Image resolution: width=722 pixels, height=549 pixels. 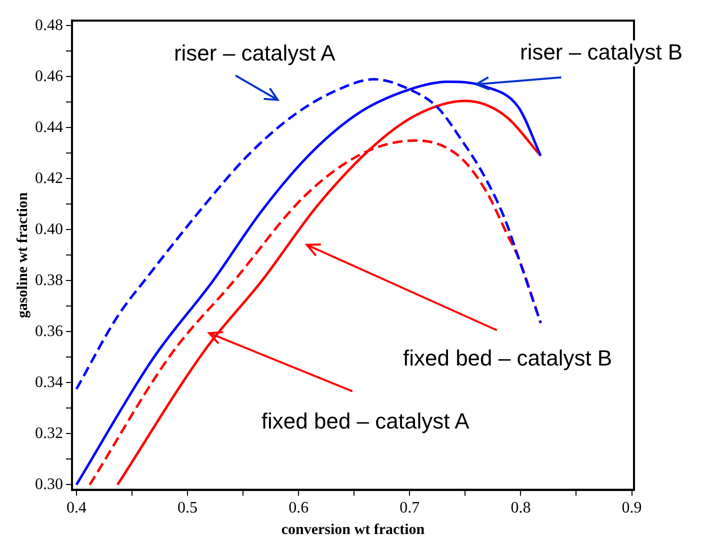 What do you see at coordinates (49, 280) in the screenshot?
I see `y-tick-label: 0.38` at bounding box center [49, 280].